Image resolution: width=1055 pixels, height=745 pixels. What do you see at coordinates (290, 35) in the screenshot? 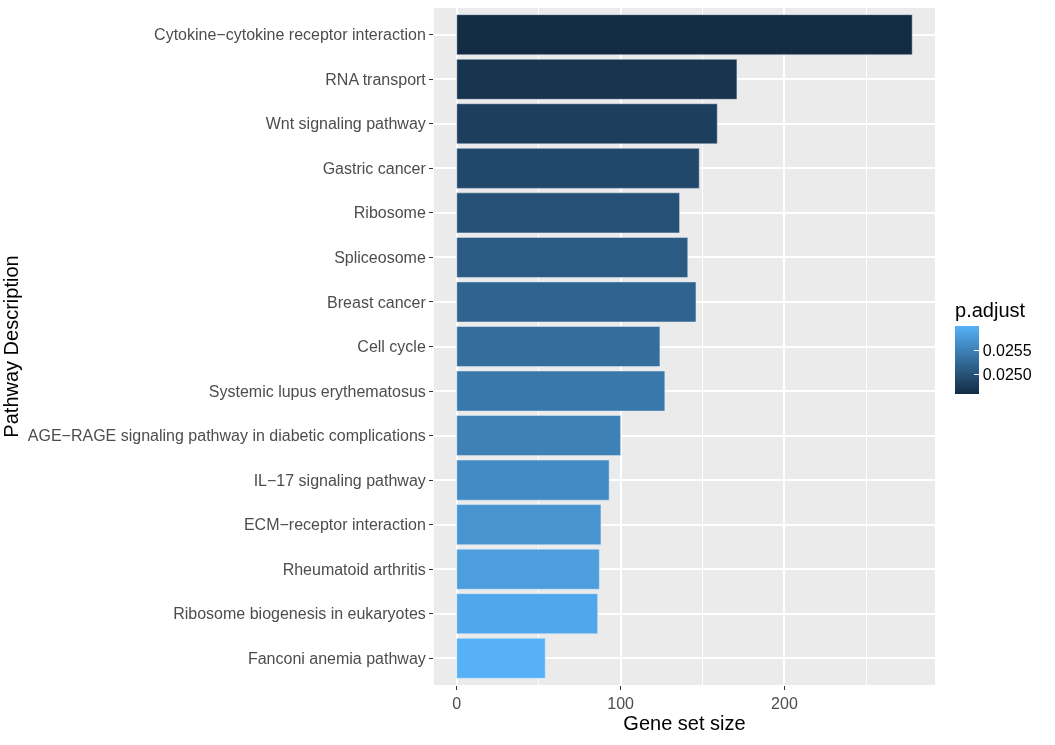
I see `y-tick-label: Cytokine−cytokine receptor interaction` at bounding box center [290, 35].